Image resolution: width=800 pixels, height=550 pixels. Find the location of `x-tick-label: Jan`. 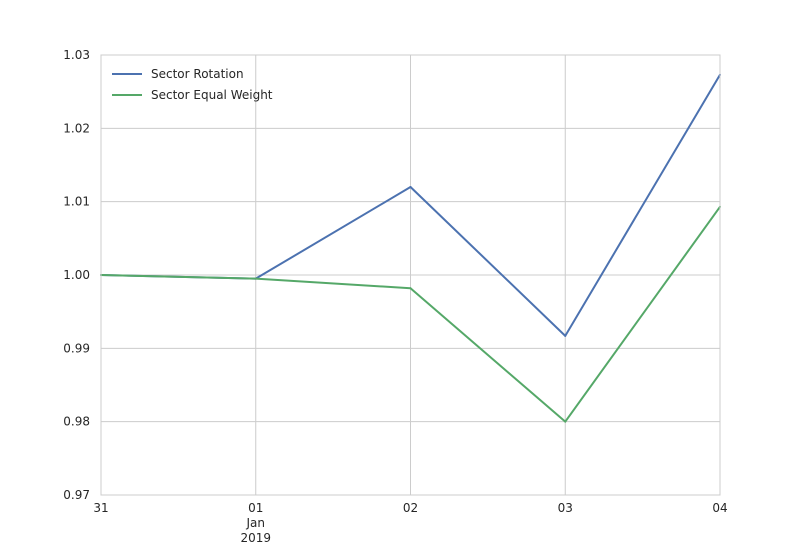

x-tick-label: Jan is located at coordinates (256, 523).